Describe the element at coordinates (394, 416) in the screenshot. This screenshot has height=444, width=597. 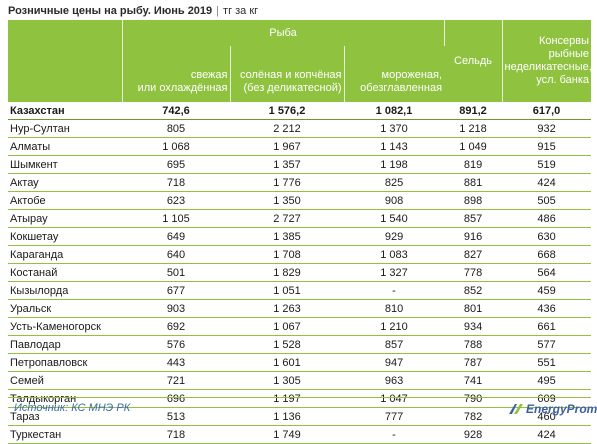
I see `cell-frozen: 777` at that location.